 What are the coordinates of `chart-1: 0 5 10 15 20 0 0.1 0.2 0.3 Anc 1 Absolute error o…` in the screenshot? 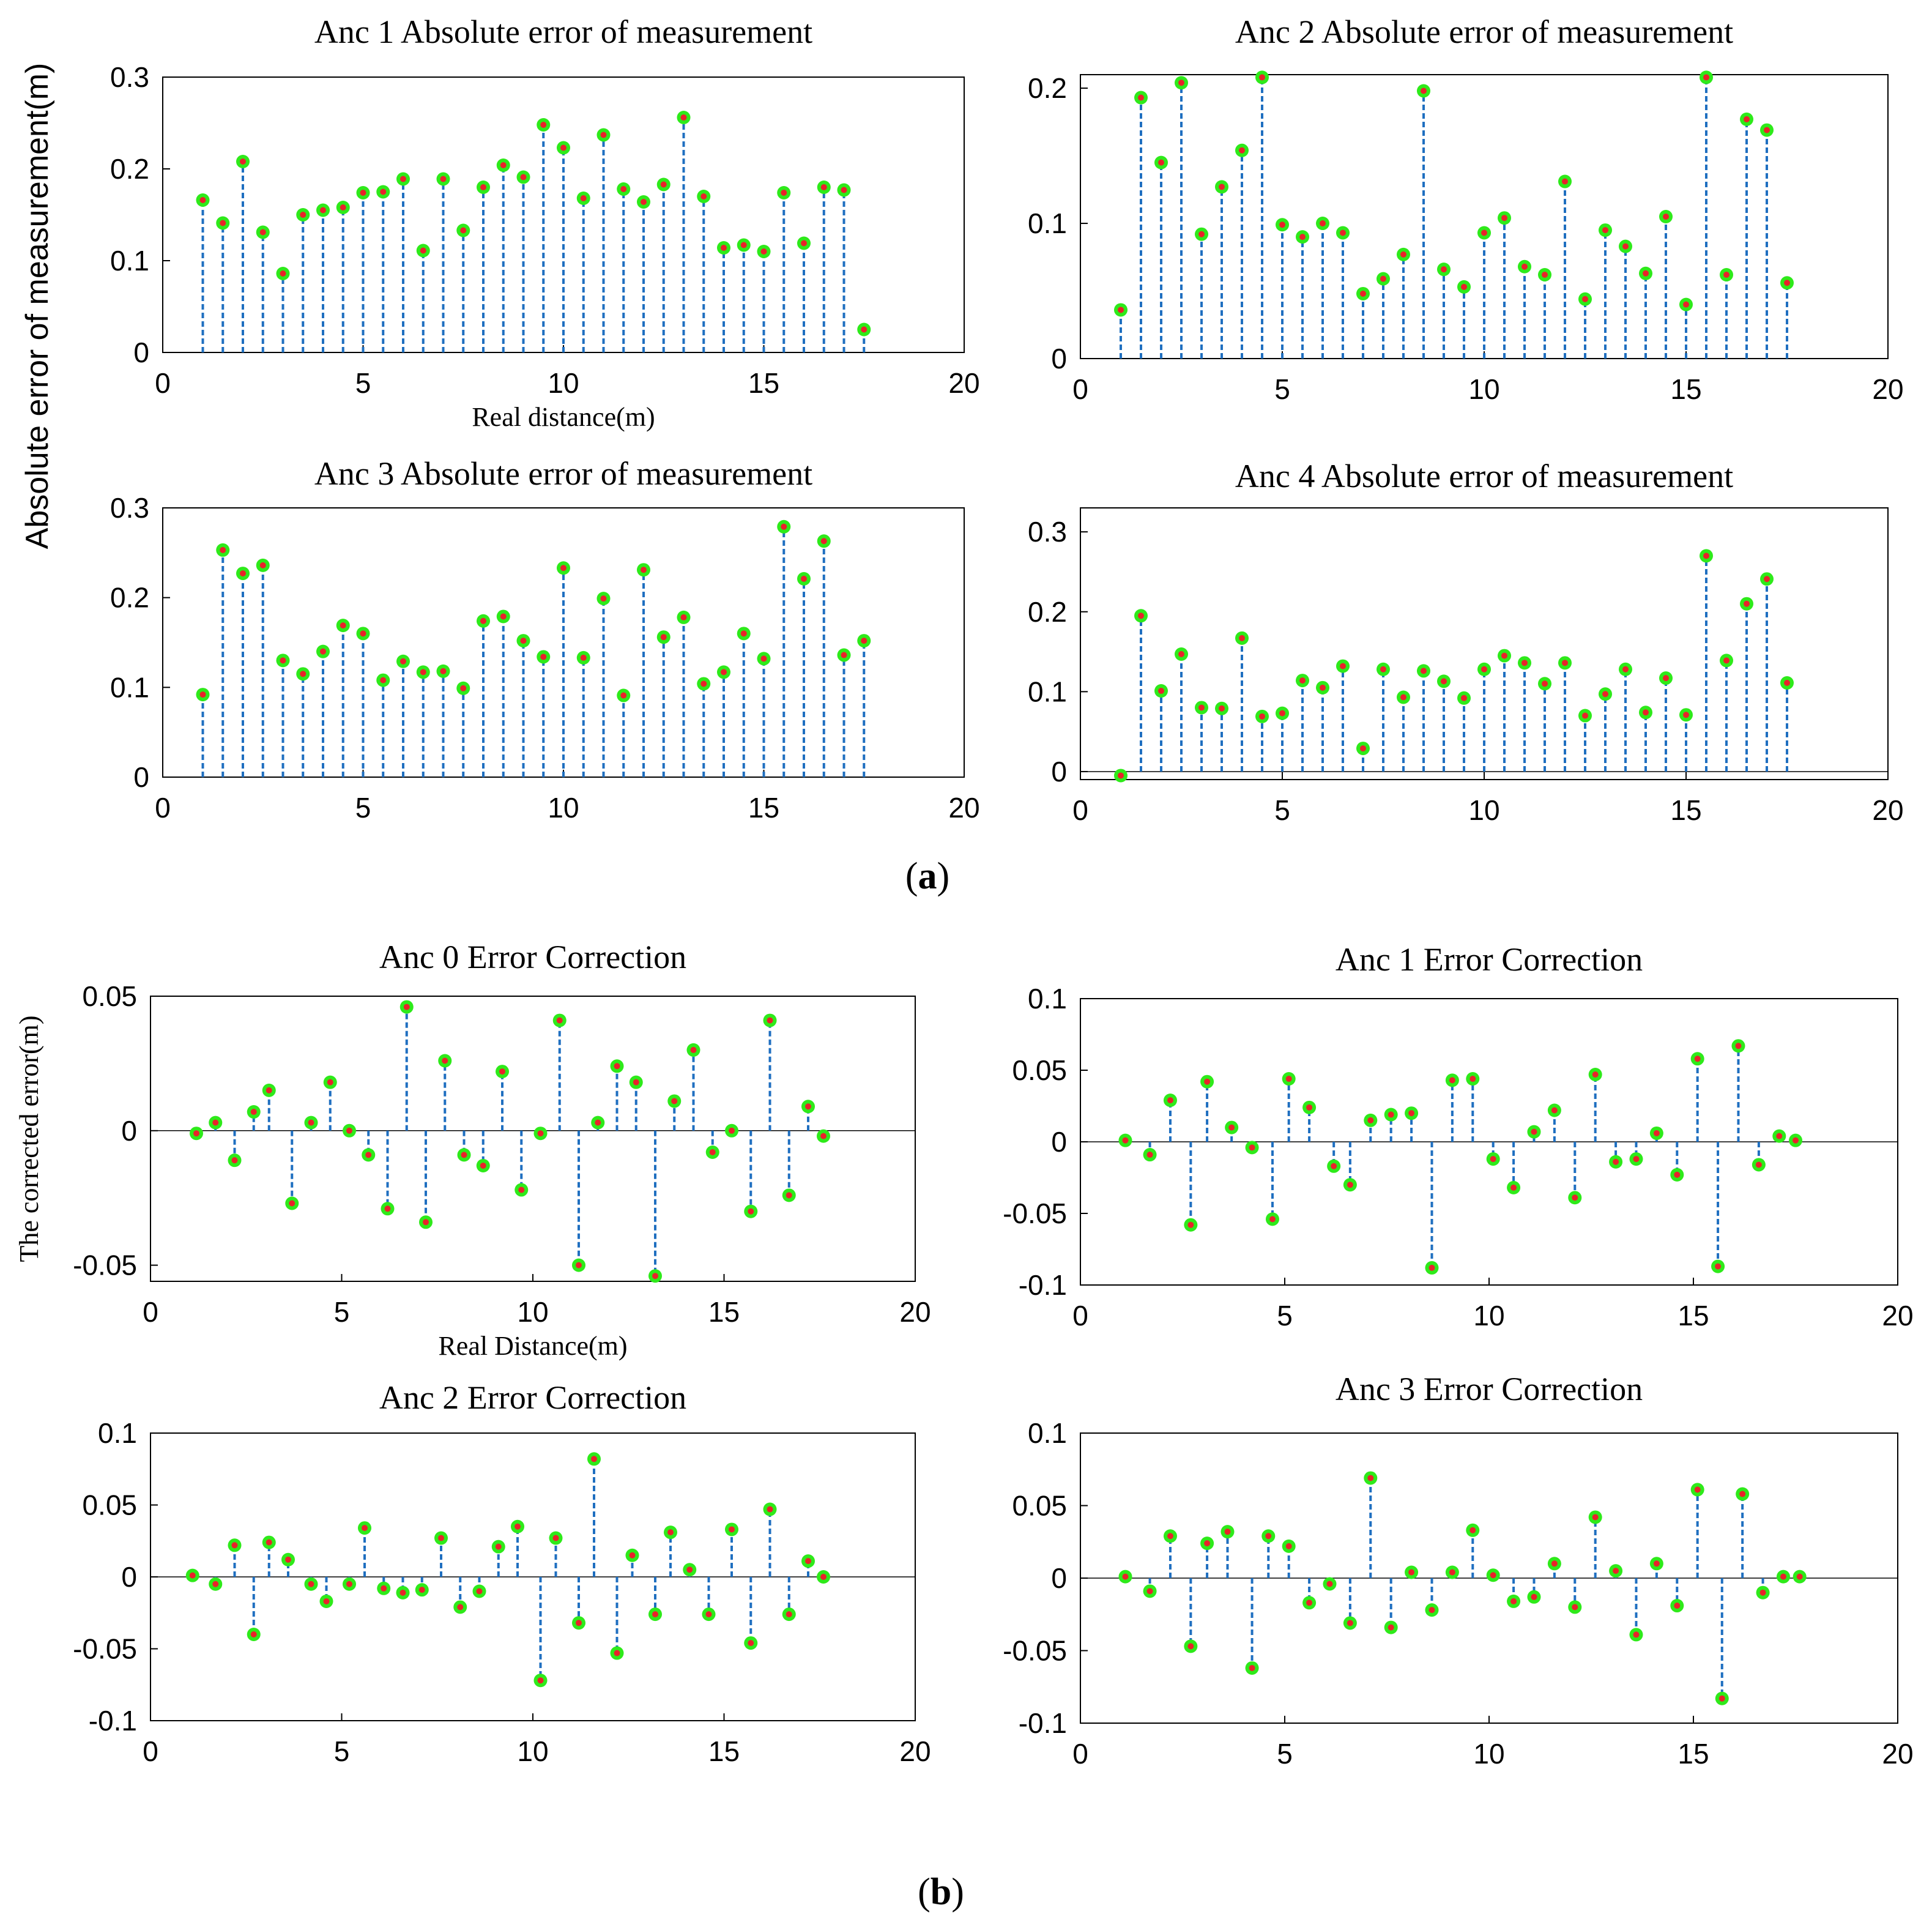 It's located at (500, 281).